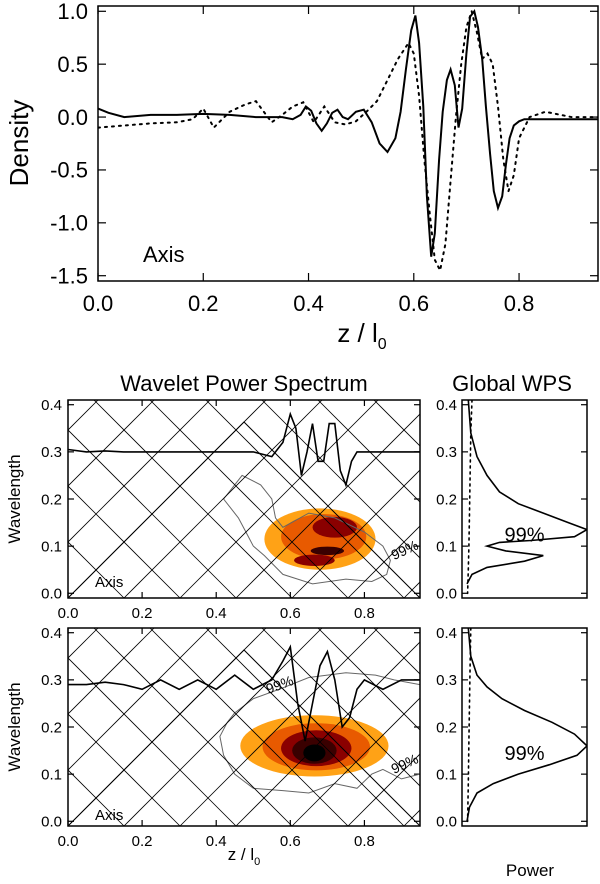 The width and height of the screenshot is (600, 884). What do you see at coordinates (524, 499) in the screenshot?
I see `gwps1-axes-frame` at bounding box center [524, 499].